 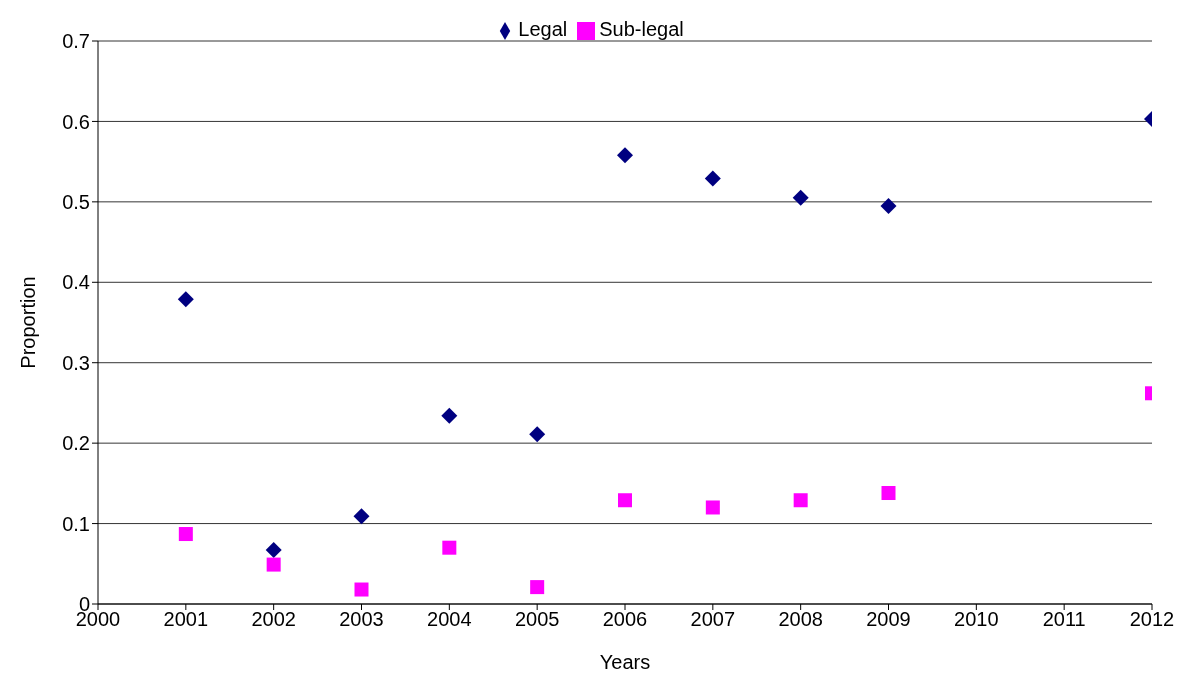 I want to click on y-tick-label: 0.7, so click(x=76, y=41).